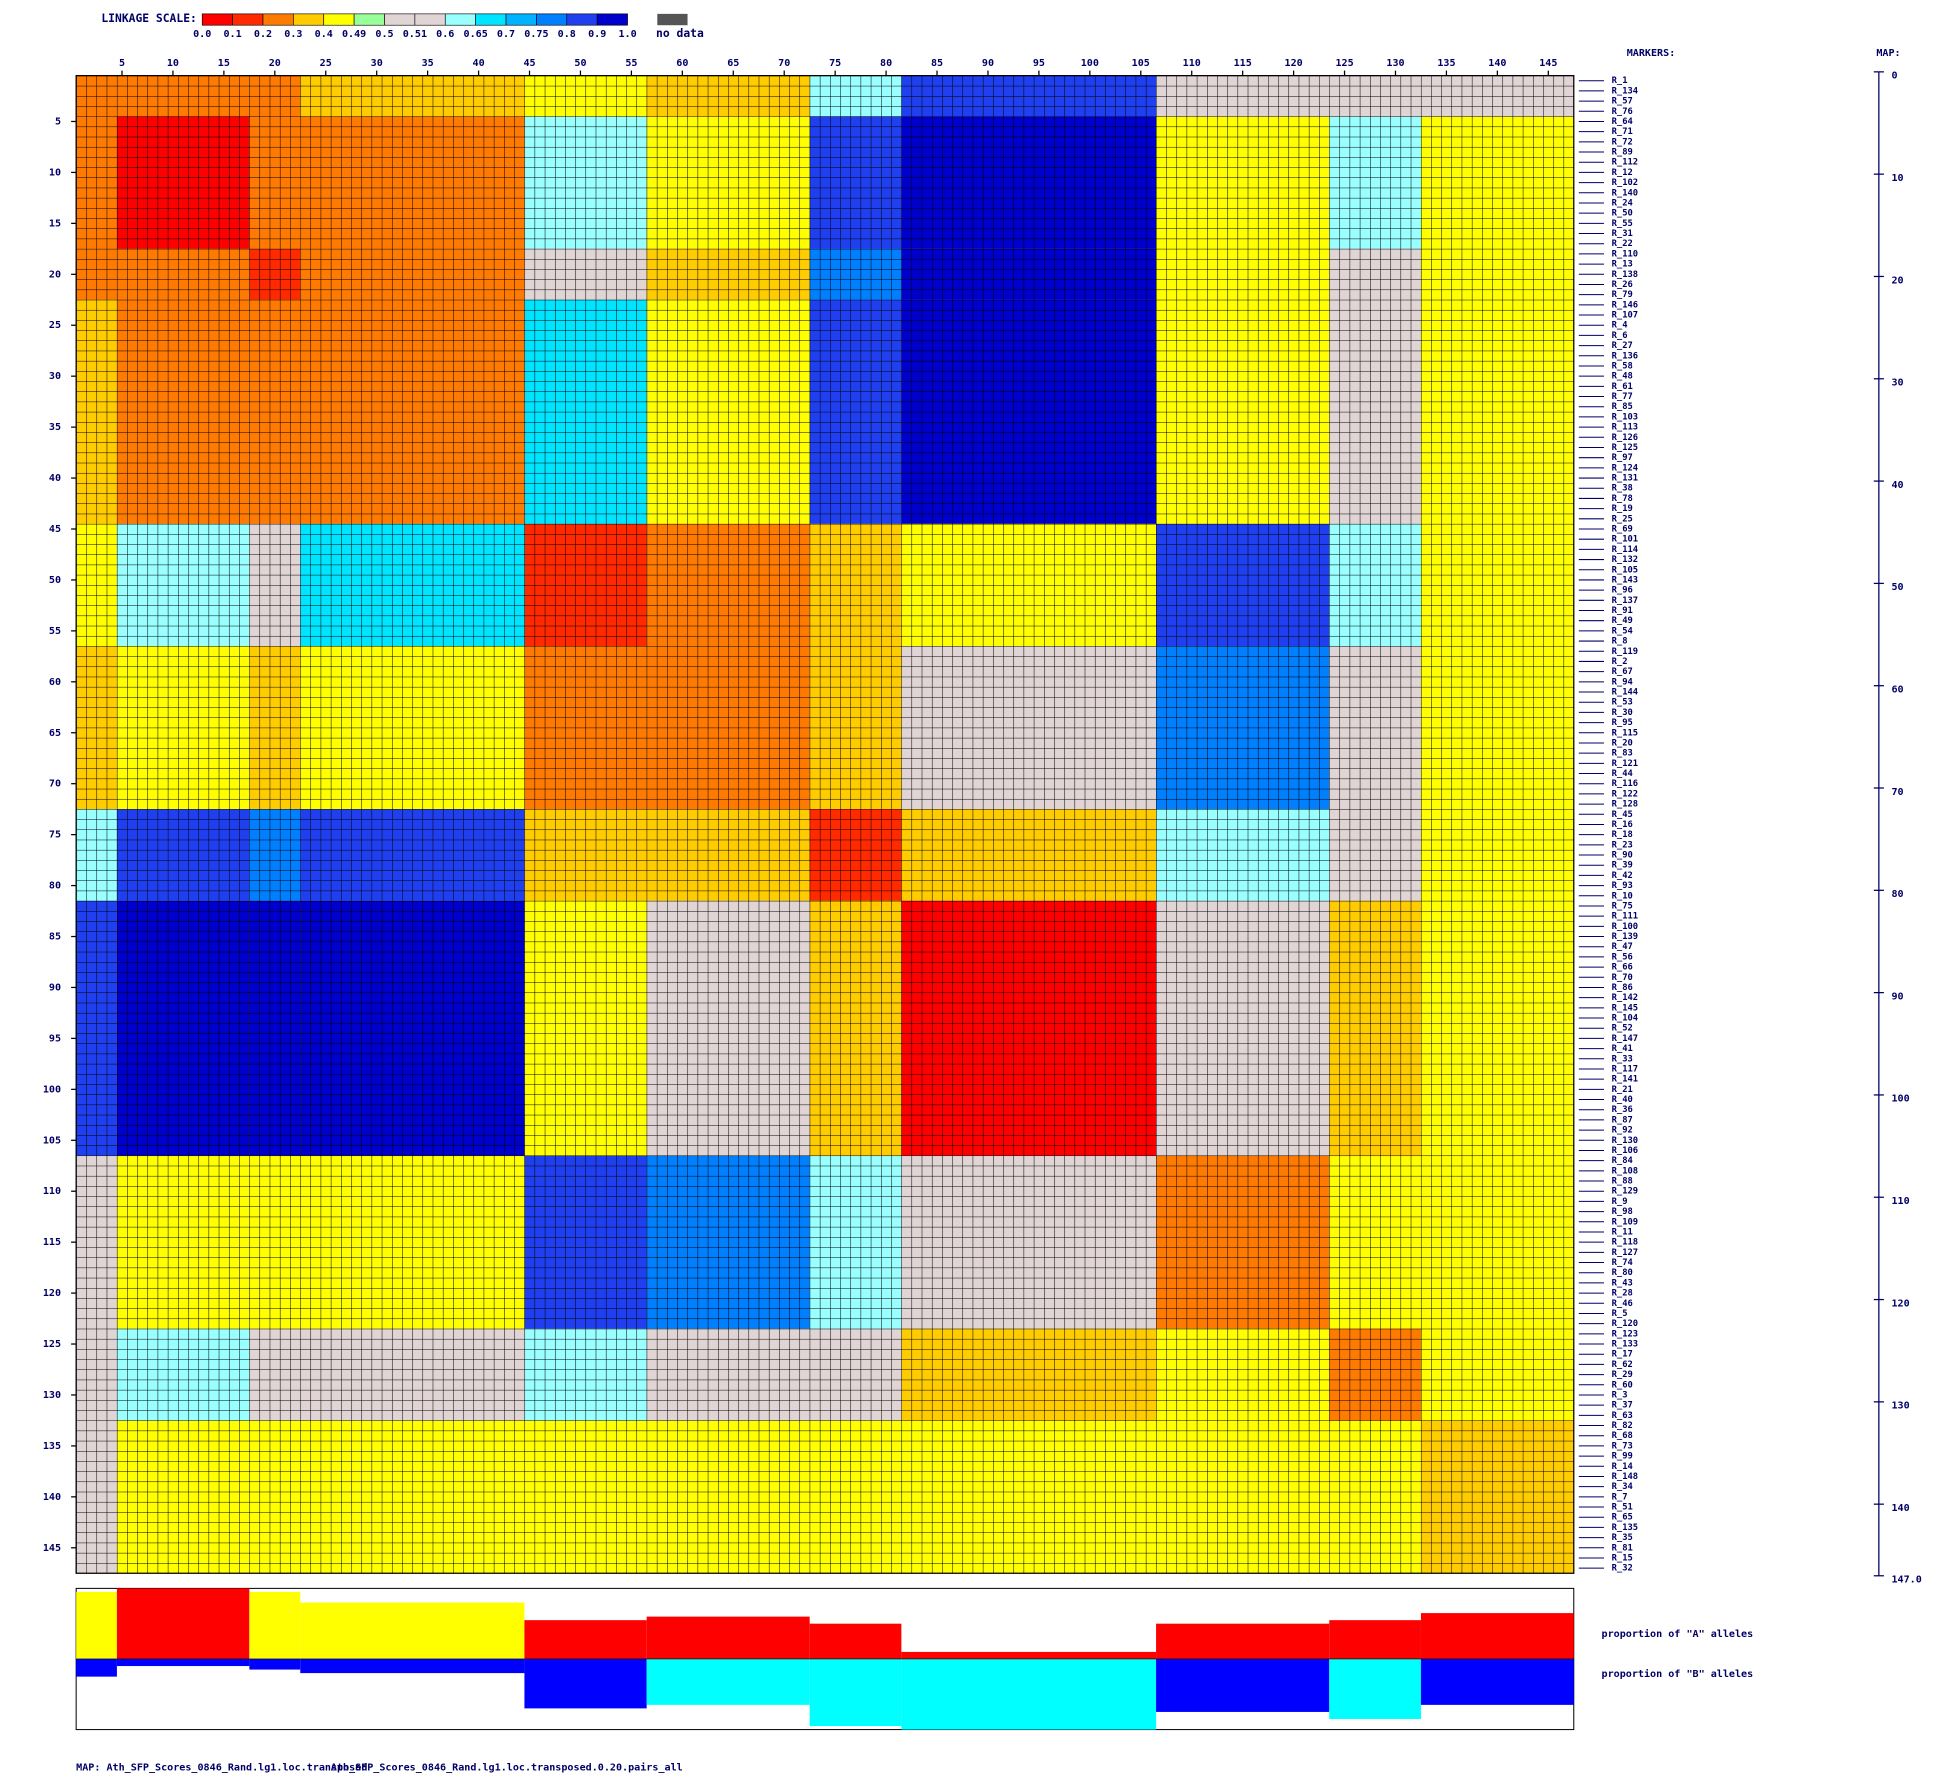 Image resolution: width=1955 pixels, height=1780 pixels. What do you see at coordinates (1622, 1049) in the screenshot?
I see `marker-label: R_41` at bounding box center [1622, 1049].